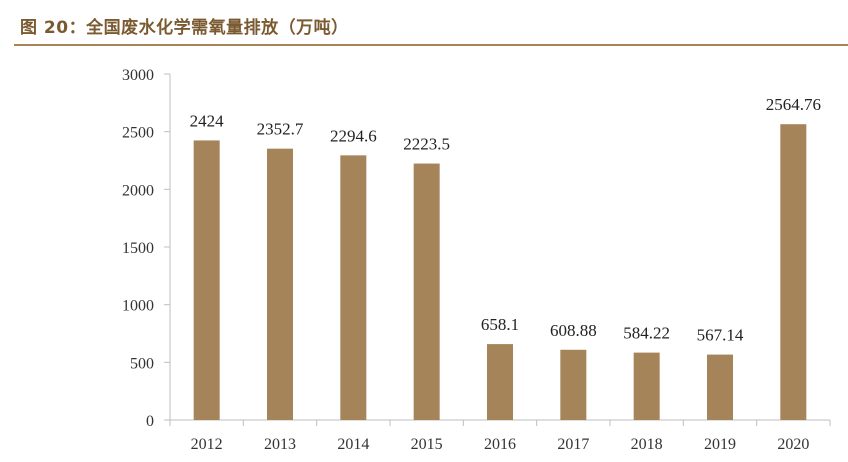 The width and height of the screenshot is (848, 462). Describe the element at coordinates (424, 23) in the screenshot. I see `figure-header: 图 20：全国废水化学需氧量排放（万吨）` at that location.